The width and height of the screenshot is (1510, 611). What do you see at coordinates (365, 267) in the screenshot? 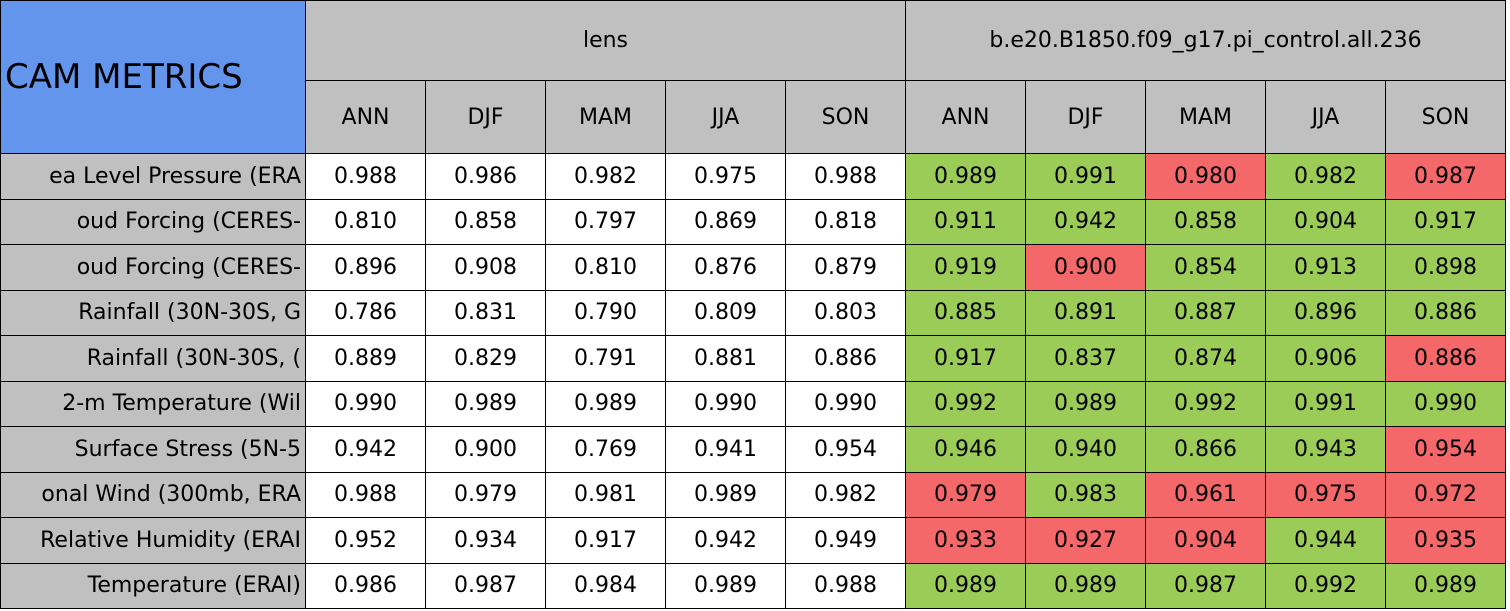
I see `lens-value: 0.896` at bounding box center [365, 267].